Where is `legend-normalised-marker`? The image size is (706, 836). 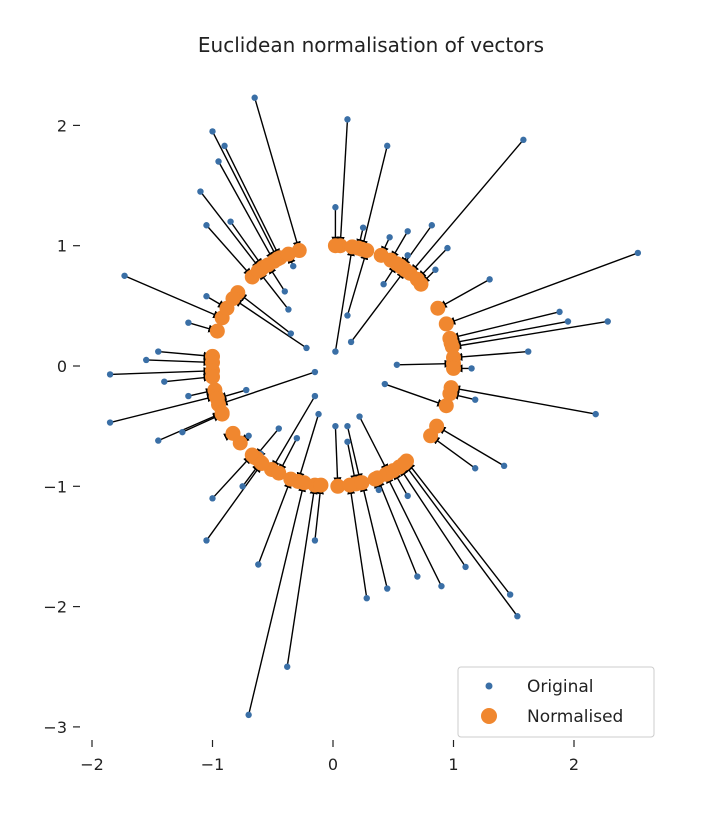 legend-normalised-marker is located at coordinates (489, 716).